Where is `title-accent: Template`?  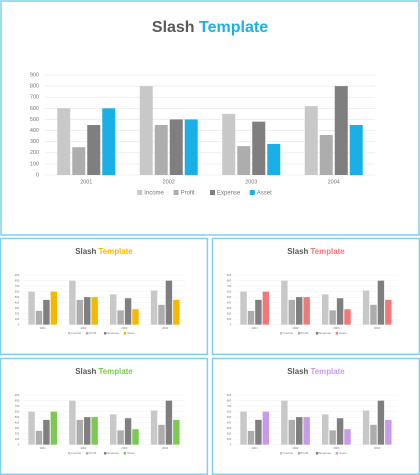
title-accent: Template is located at coordinates (233, 27).